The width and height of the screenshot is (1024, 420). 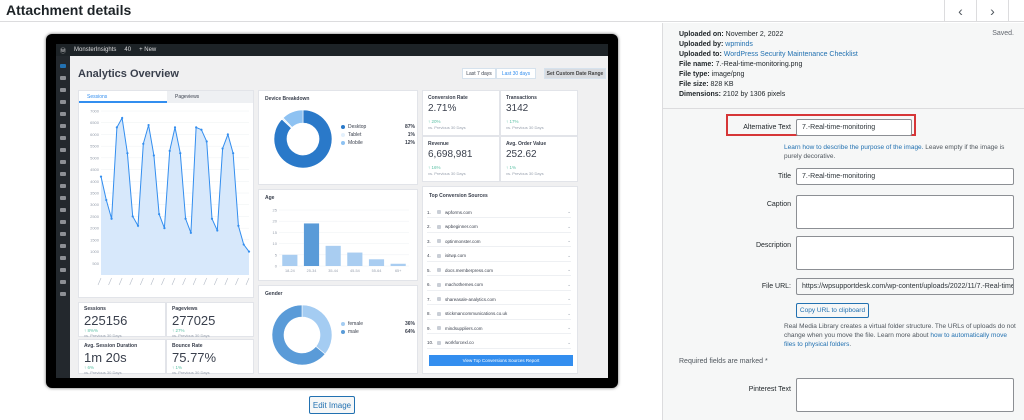 I want to click on ecom-value: 3142, so click(x=517, y=108).